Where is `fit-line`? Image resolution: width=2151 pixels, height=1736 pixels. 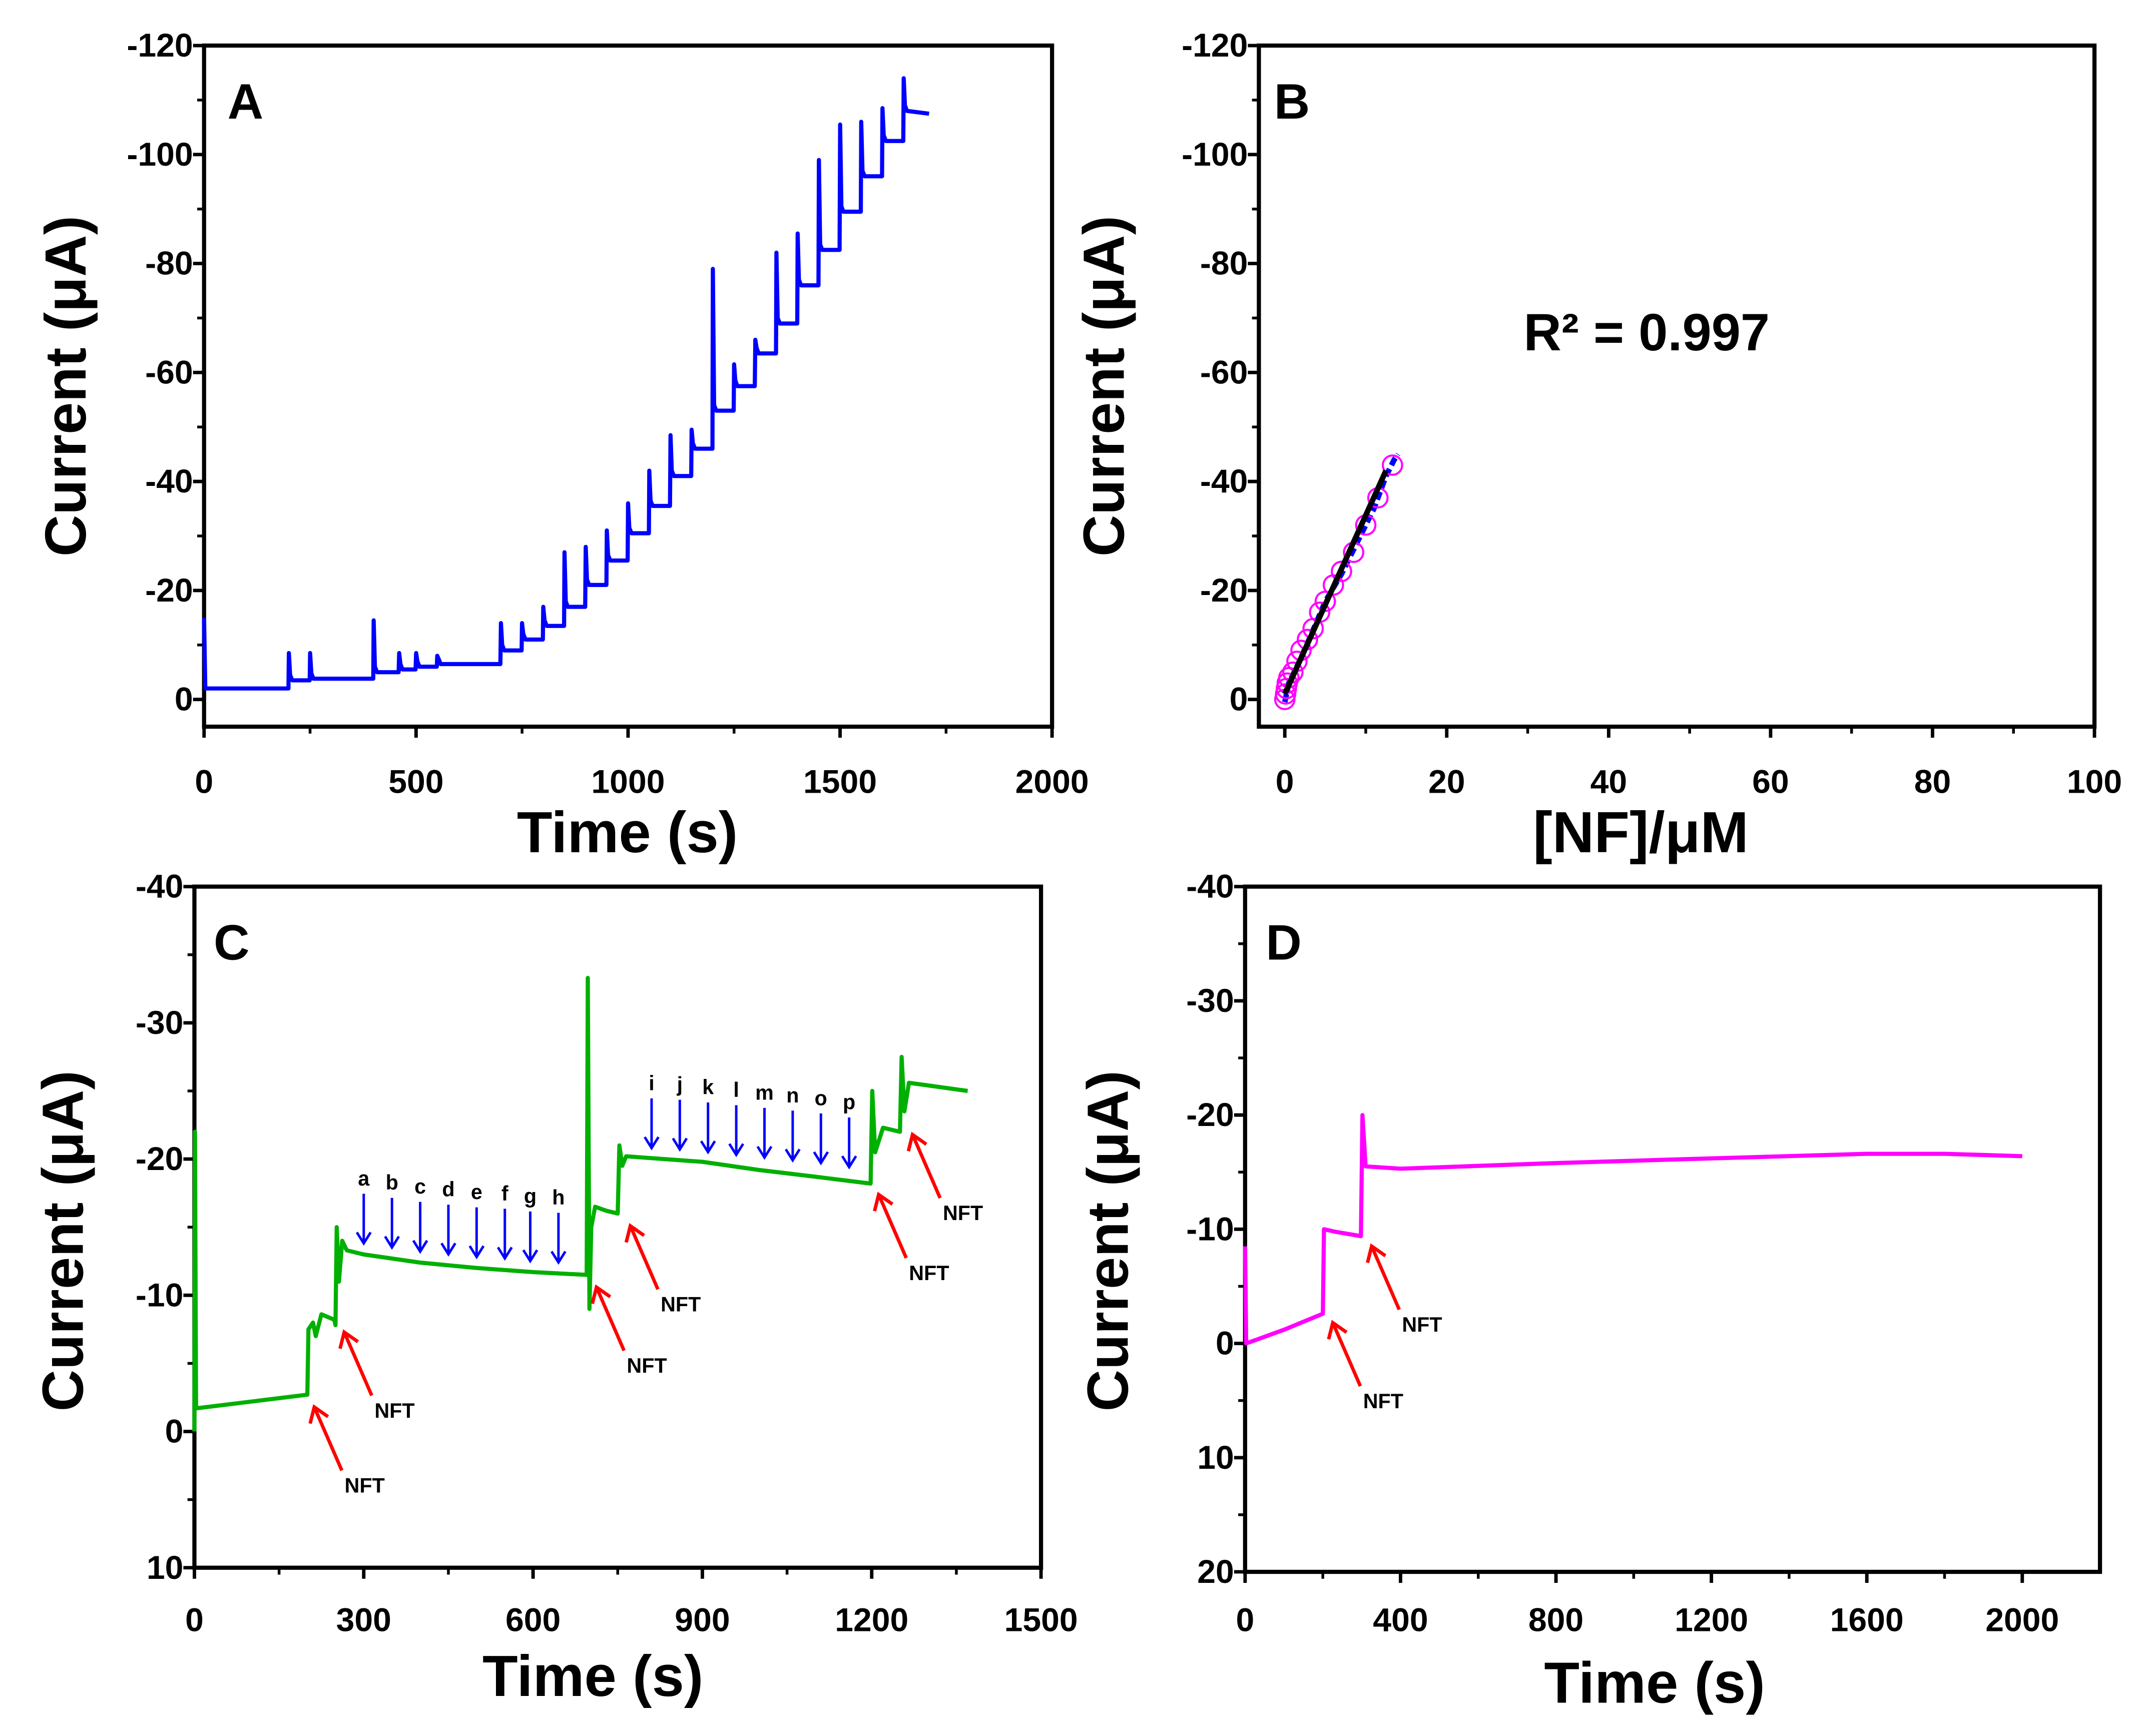 fit-line is located at coordinates (1335, 582).